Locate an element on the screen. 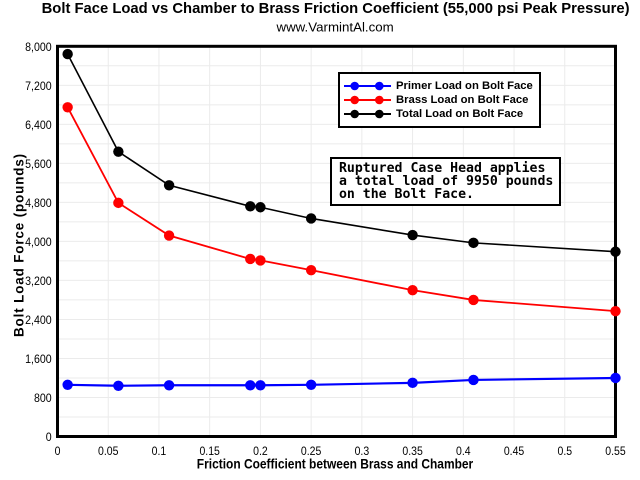 The height and width of the screenshot is (480, 640). y-tick-label: 4,800 is located at coordinates (38, 203).